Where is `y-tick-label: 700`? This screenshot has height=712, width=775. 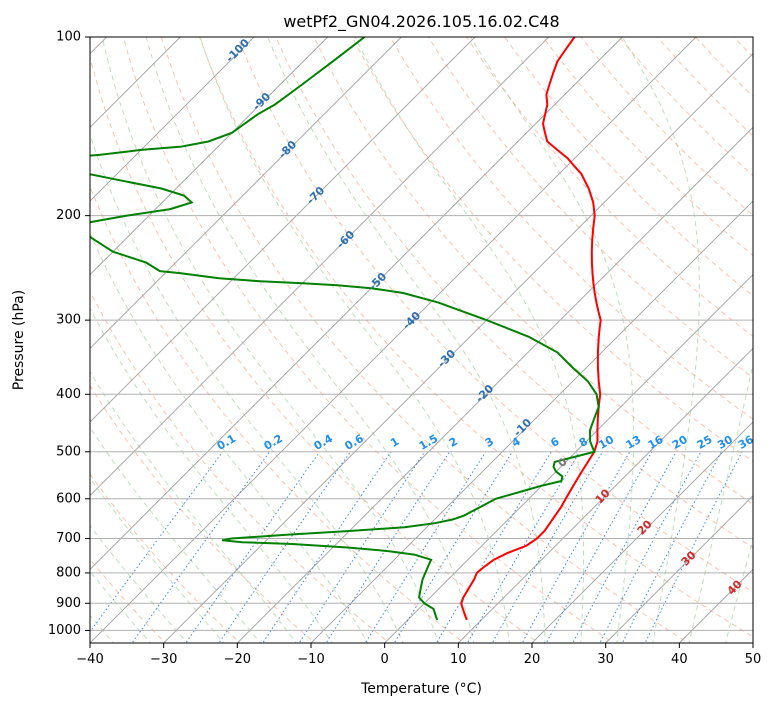 y-tick-label: 700 is located at coordinates (68, 538).